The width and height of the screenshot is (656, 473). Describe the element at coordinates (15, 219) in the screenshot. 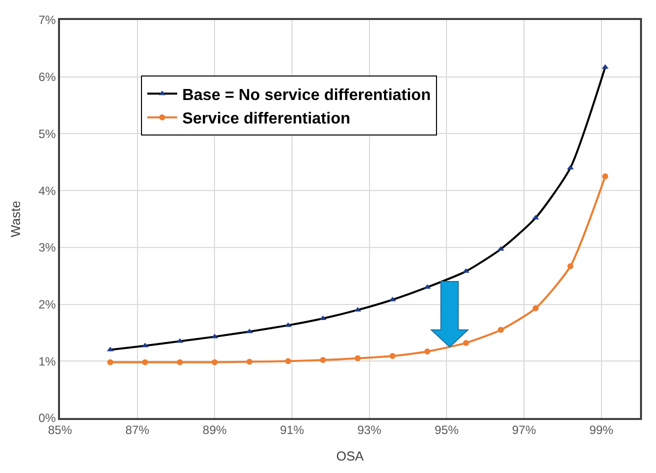

I see `y-axis-title: Waste` at that location.